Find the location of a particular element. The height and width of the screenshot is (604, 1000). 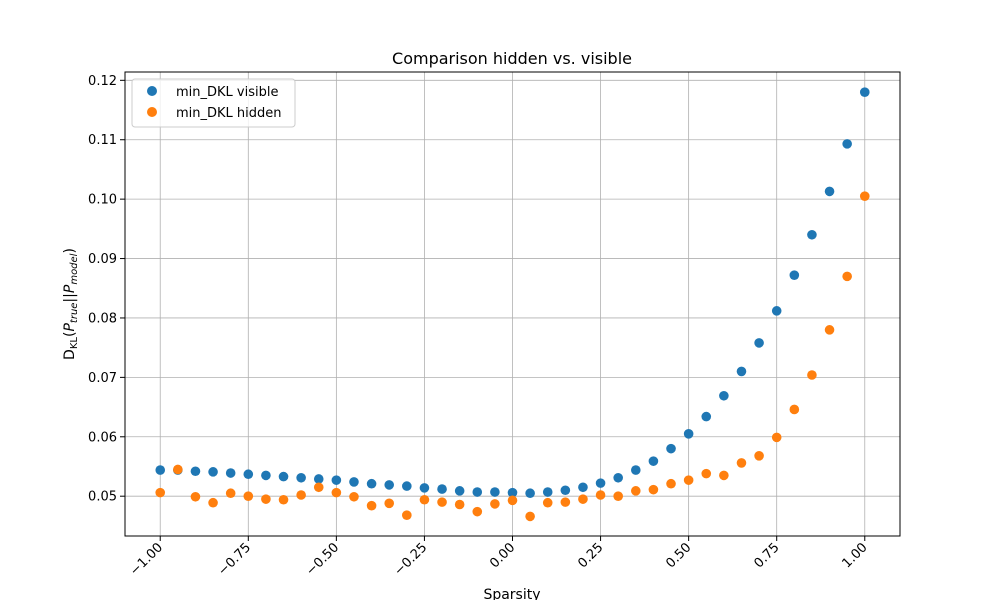

y-tick-label: 0.08 is located at coordinates (102, 318).